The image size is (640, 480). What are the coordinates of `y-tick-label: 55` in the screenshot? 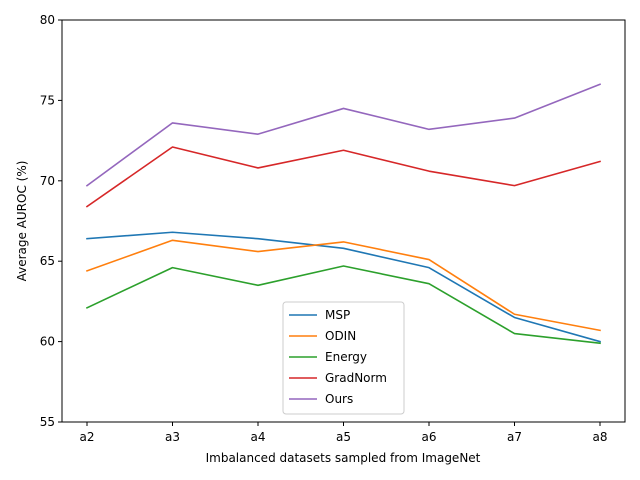 It's located at (47, 422).